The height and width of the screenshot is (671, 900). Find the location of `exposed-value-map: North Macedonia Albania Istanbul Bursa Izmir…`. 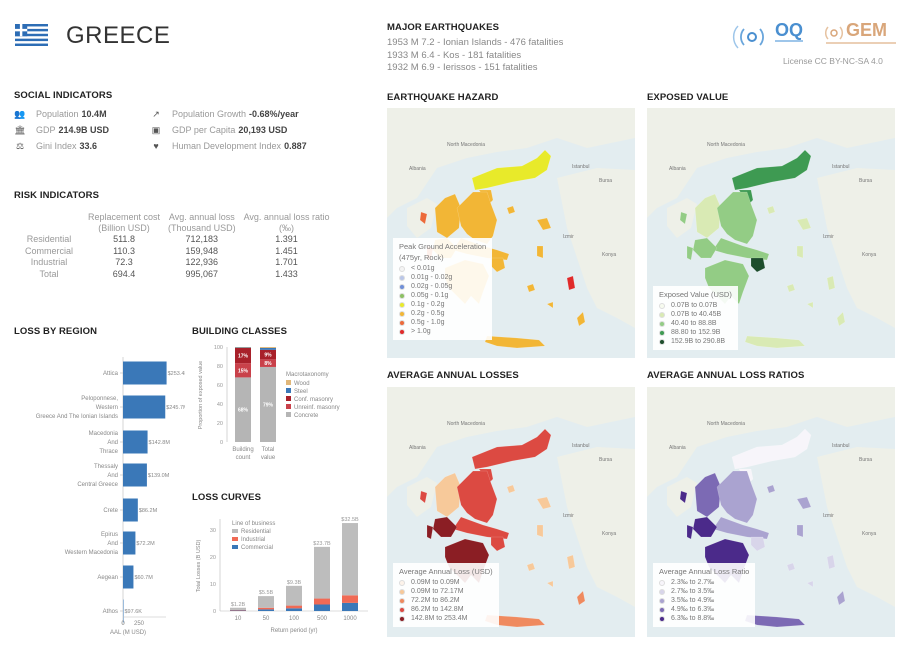

exposed-value-map: North Macedonia Albania Istanbul Bursa Izmir… is located at coordinates (771, 233).